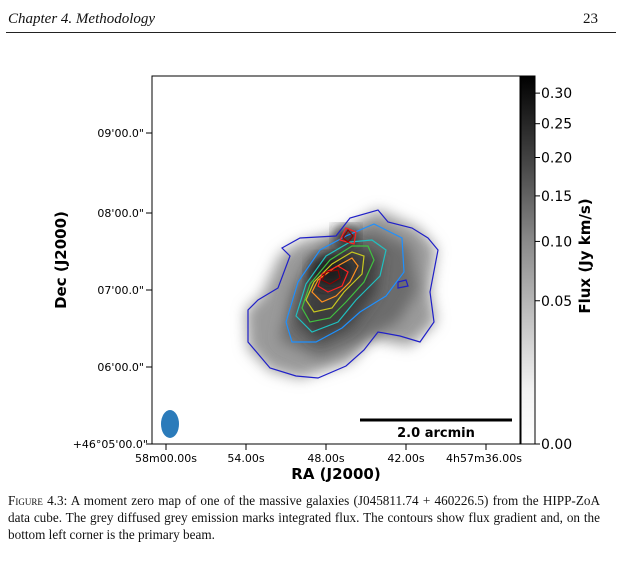  Describe the element at coordinates (335, 474) in the screenshot. I see `x-axis-label: RA (J2000)` at that location.